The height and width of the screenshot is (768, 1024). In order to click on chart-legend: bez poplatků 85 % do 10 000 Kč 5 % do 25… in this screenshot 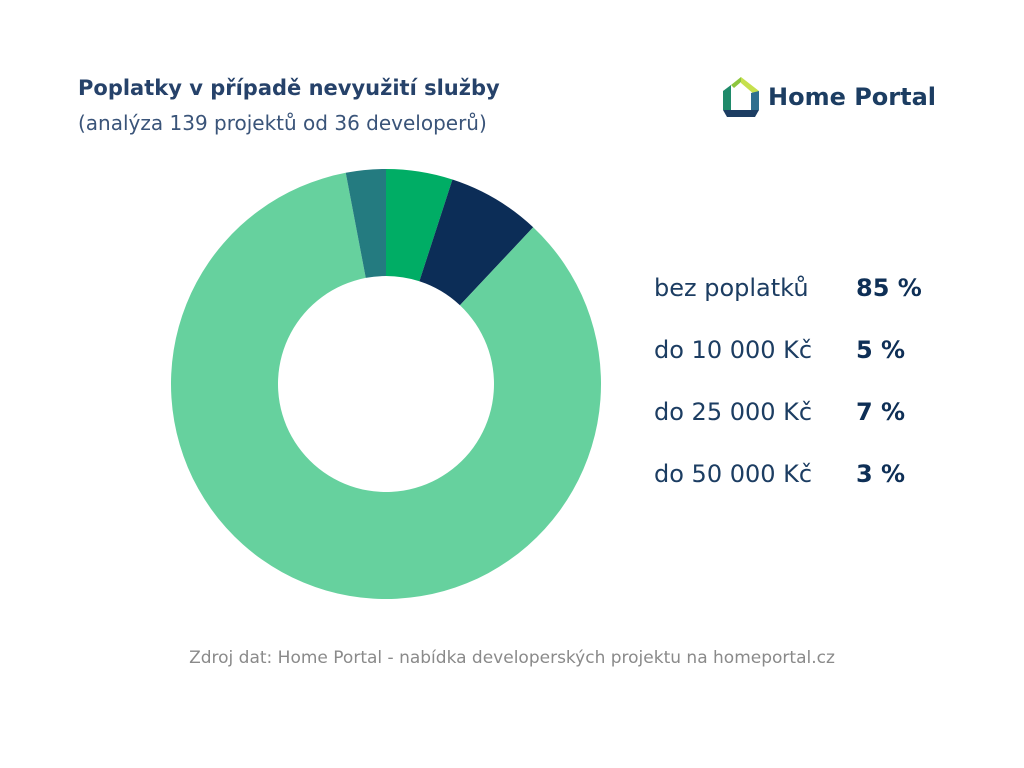, I will do `click(804, 392)`.